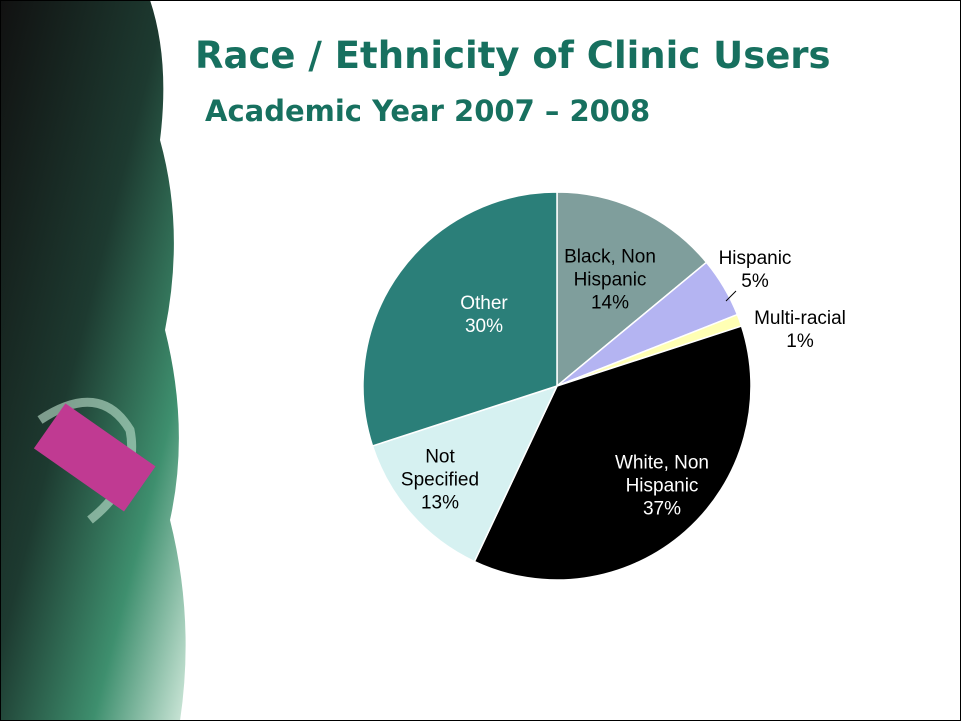 The height and width of the screenshot is (721, 961). Describe the element at coordinates (731, 296) in the screenshot. I see `leader-line` at that location.